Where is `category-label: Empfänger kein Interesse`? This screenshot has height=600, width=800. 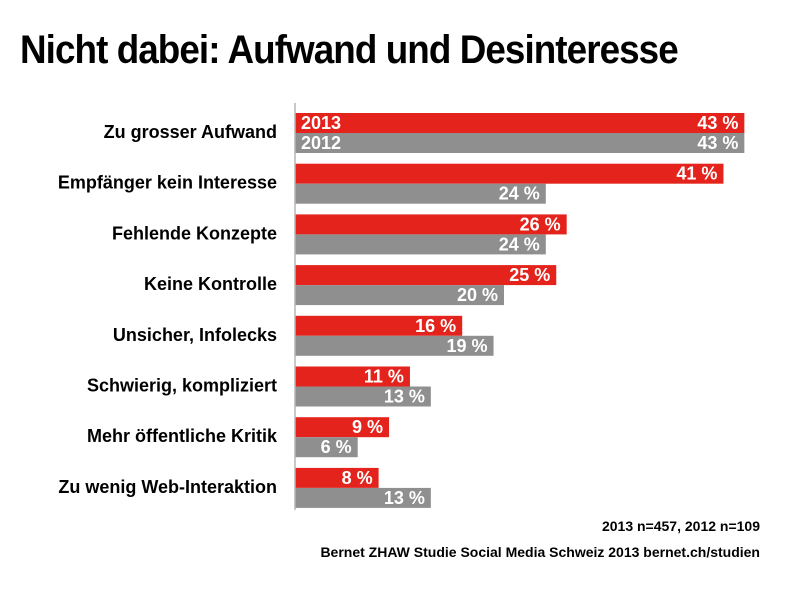 category-label: Empfänger kein Interesse is located at coordinates (167, 183).